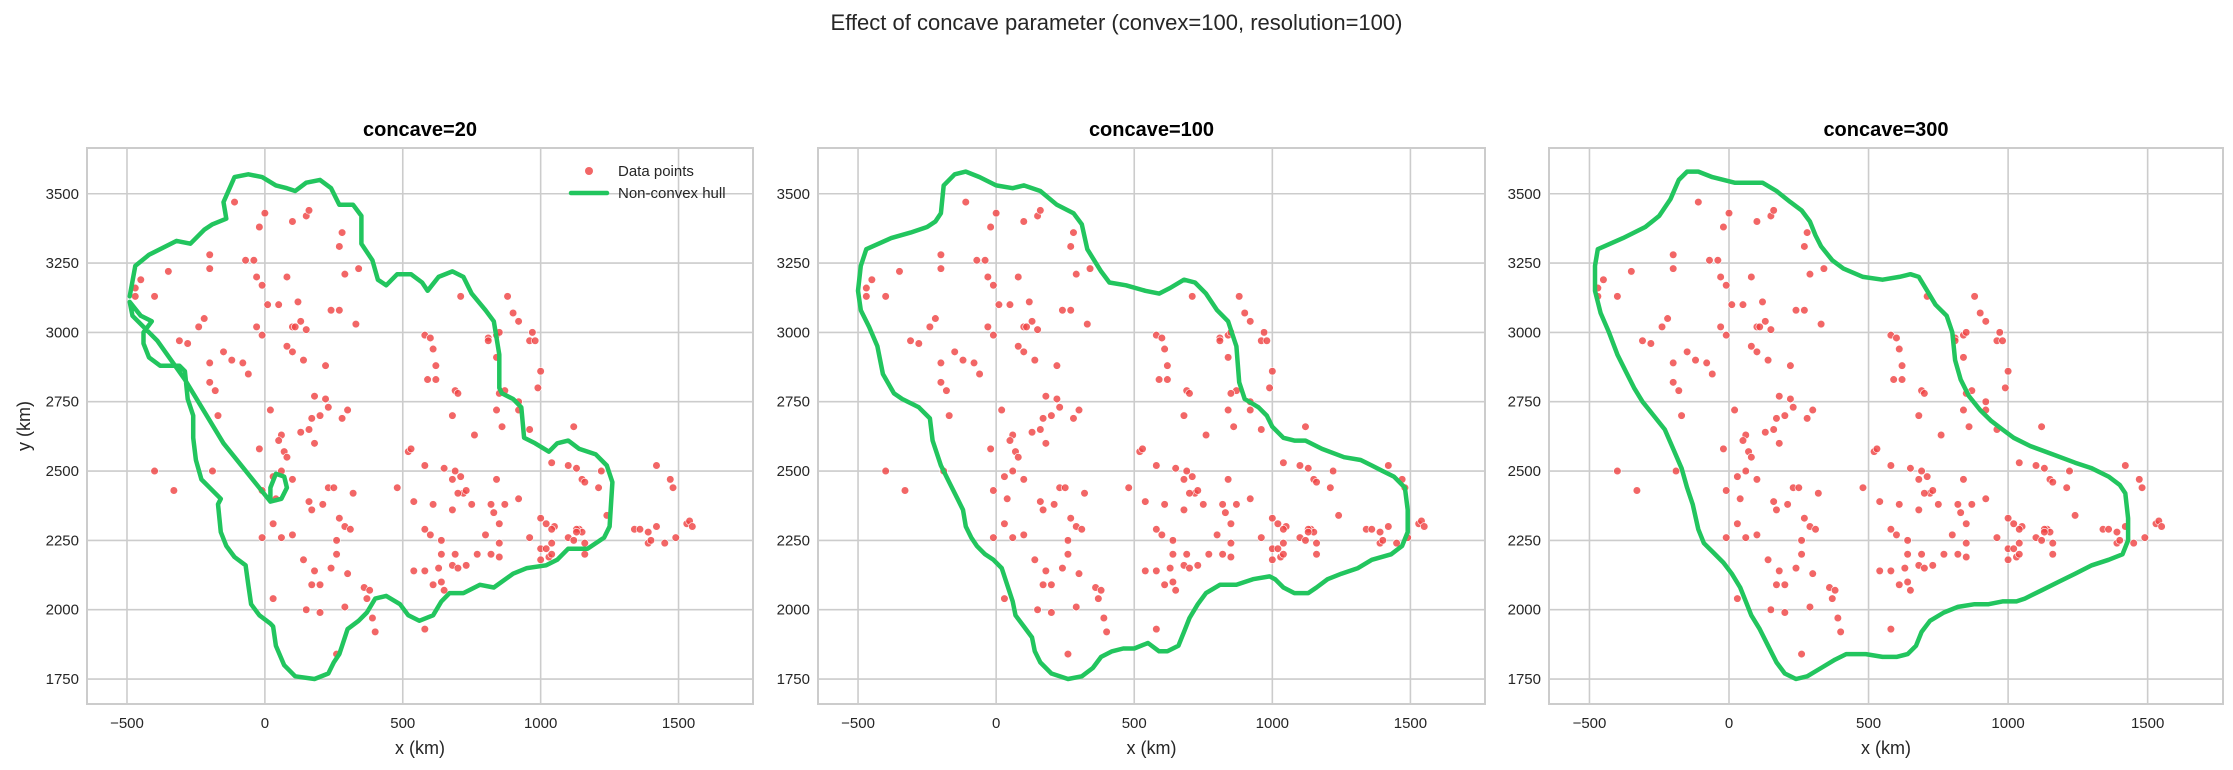 This screenshot has width=2233, height=770. What do you see at coordinates (793, 610) in the screenshot?
I see `y-tick-label: 2000` at bounding box center [793, 610].